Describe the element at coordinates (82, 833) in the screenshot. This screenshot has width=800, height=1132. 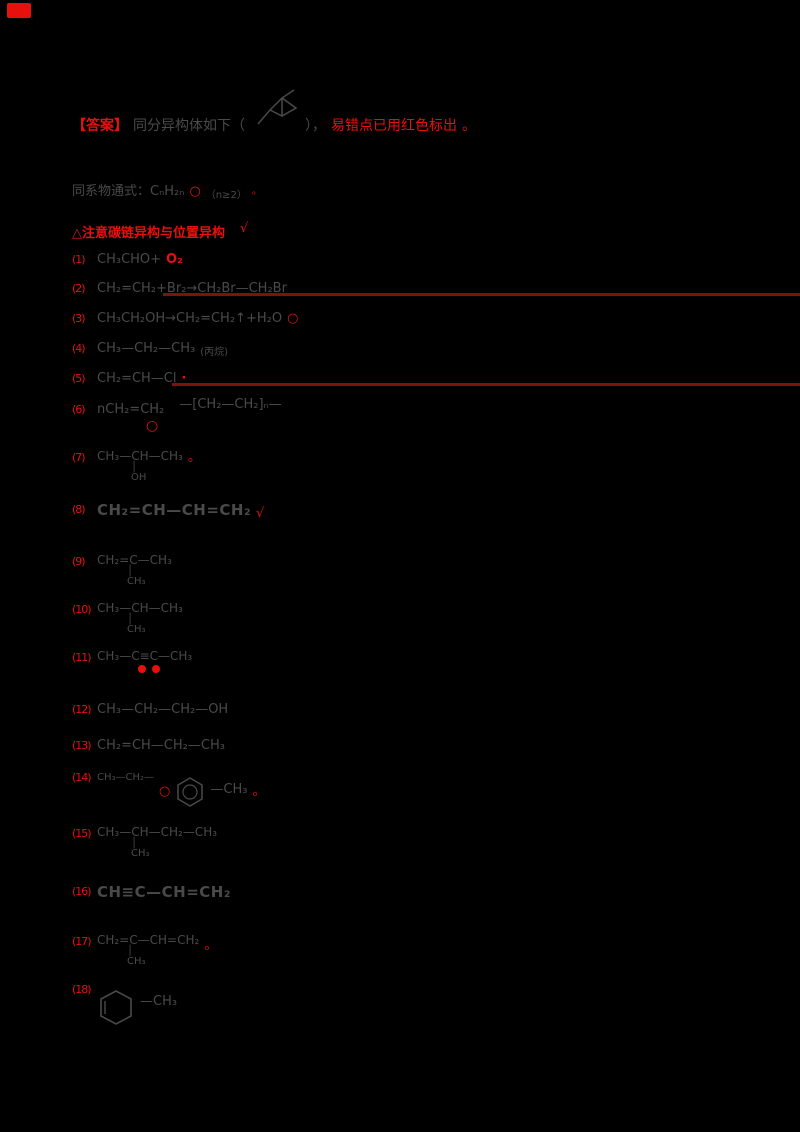
I see `item-number: (15)` at that location.